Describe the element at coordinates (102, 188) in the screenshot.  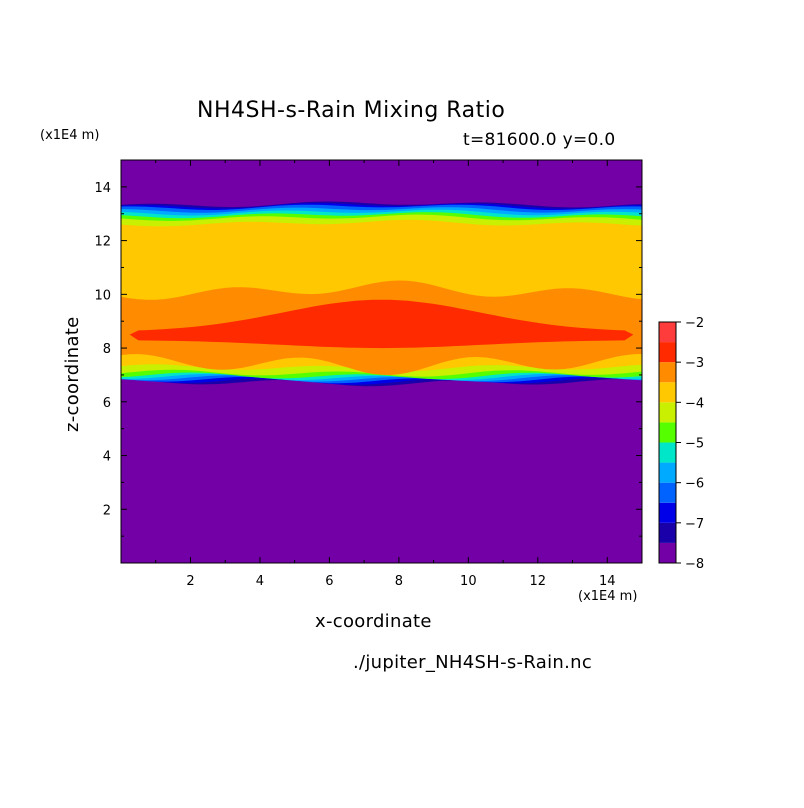
I see `y-tick-label: 14` at that location.